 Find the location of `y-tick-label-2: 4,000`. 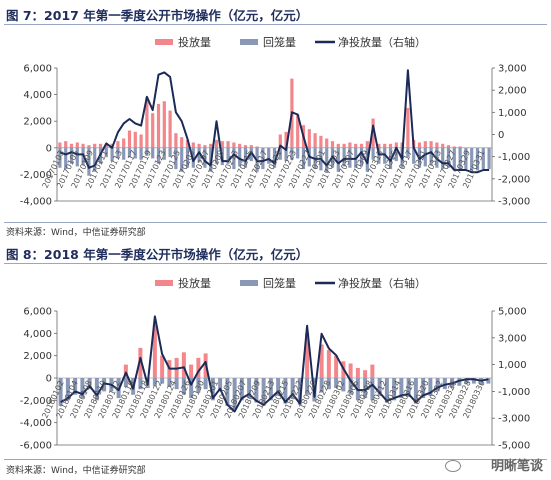

y-tick-label-2: 4,000 is located at coordinates (37, 95).